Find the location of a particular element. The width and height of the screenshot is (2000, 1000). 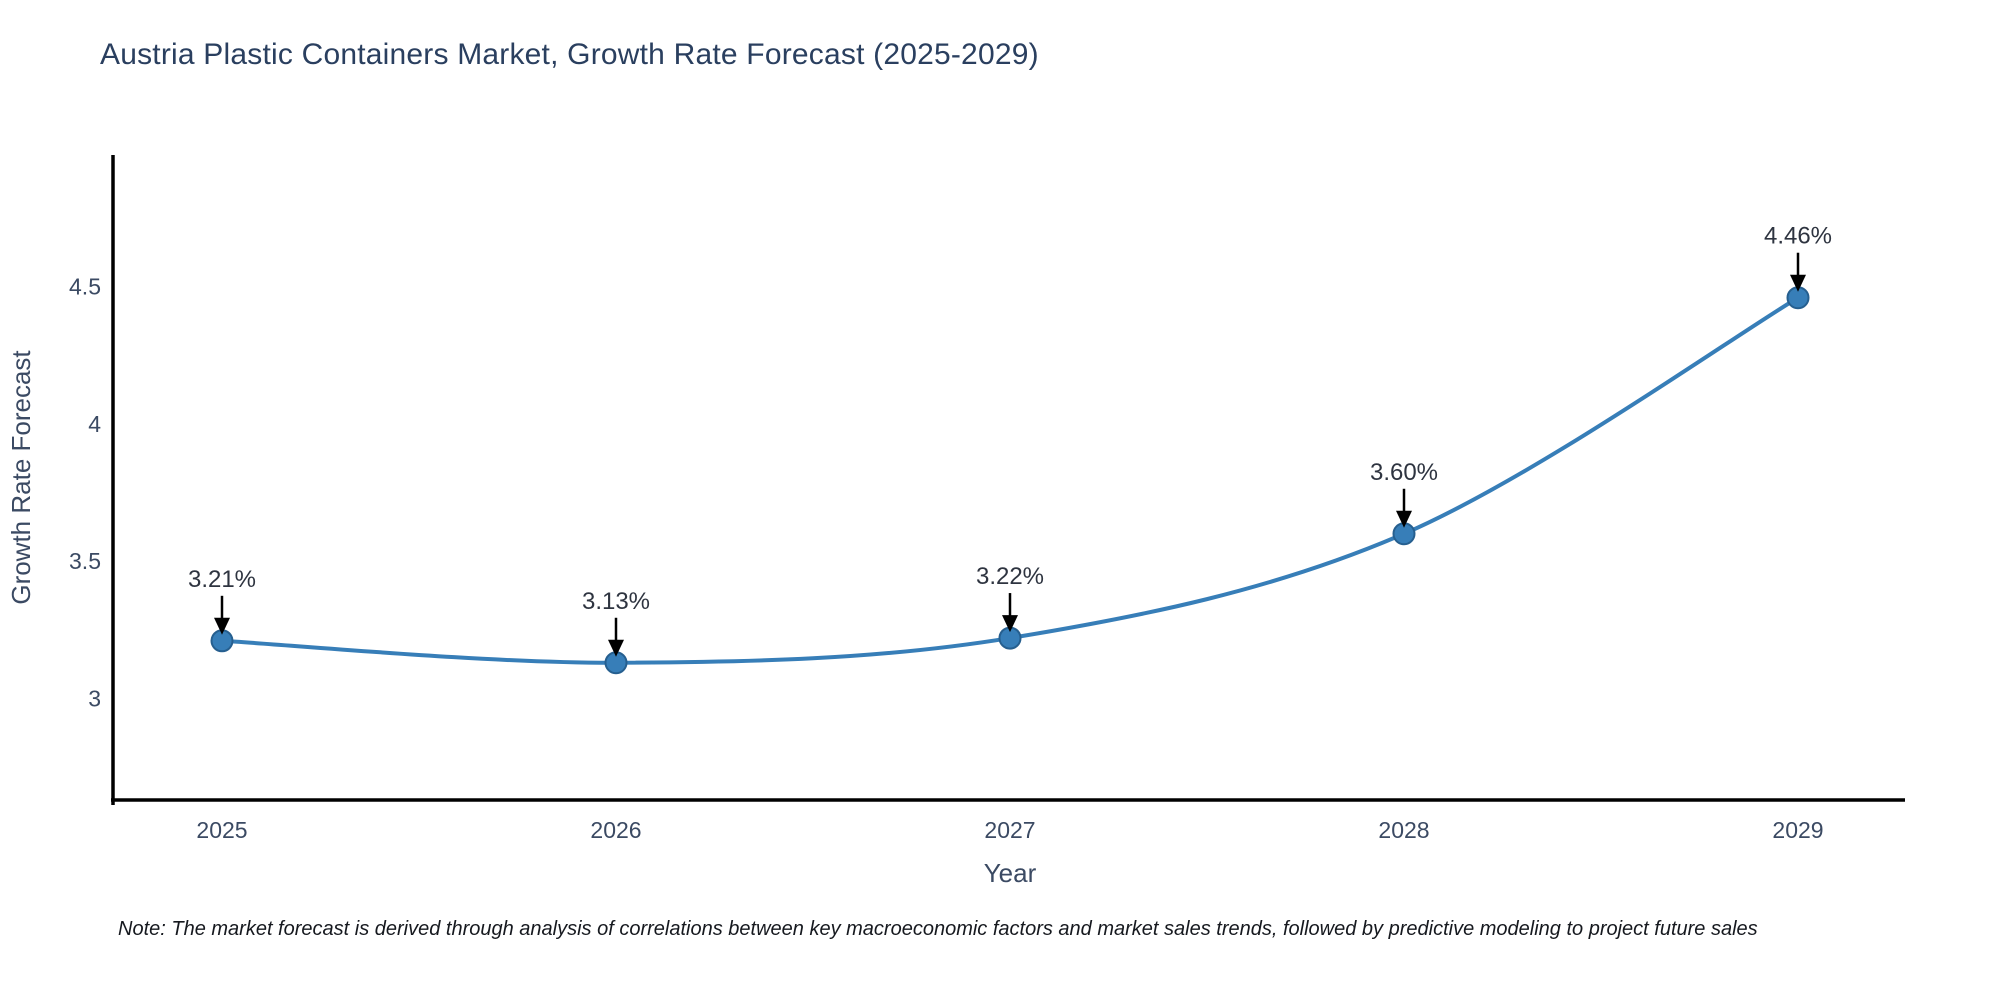

x-tick-label-2029: 2029 is located at coordinates (1797, 830).